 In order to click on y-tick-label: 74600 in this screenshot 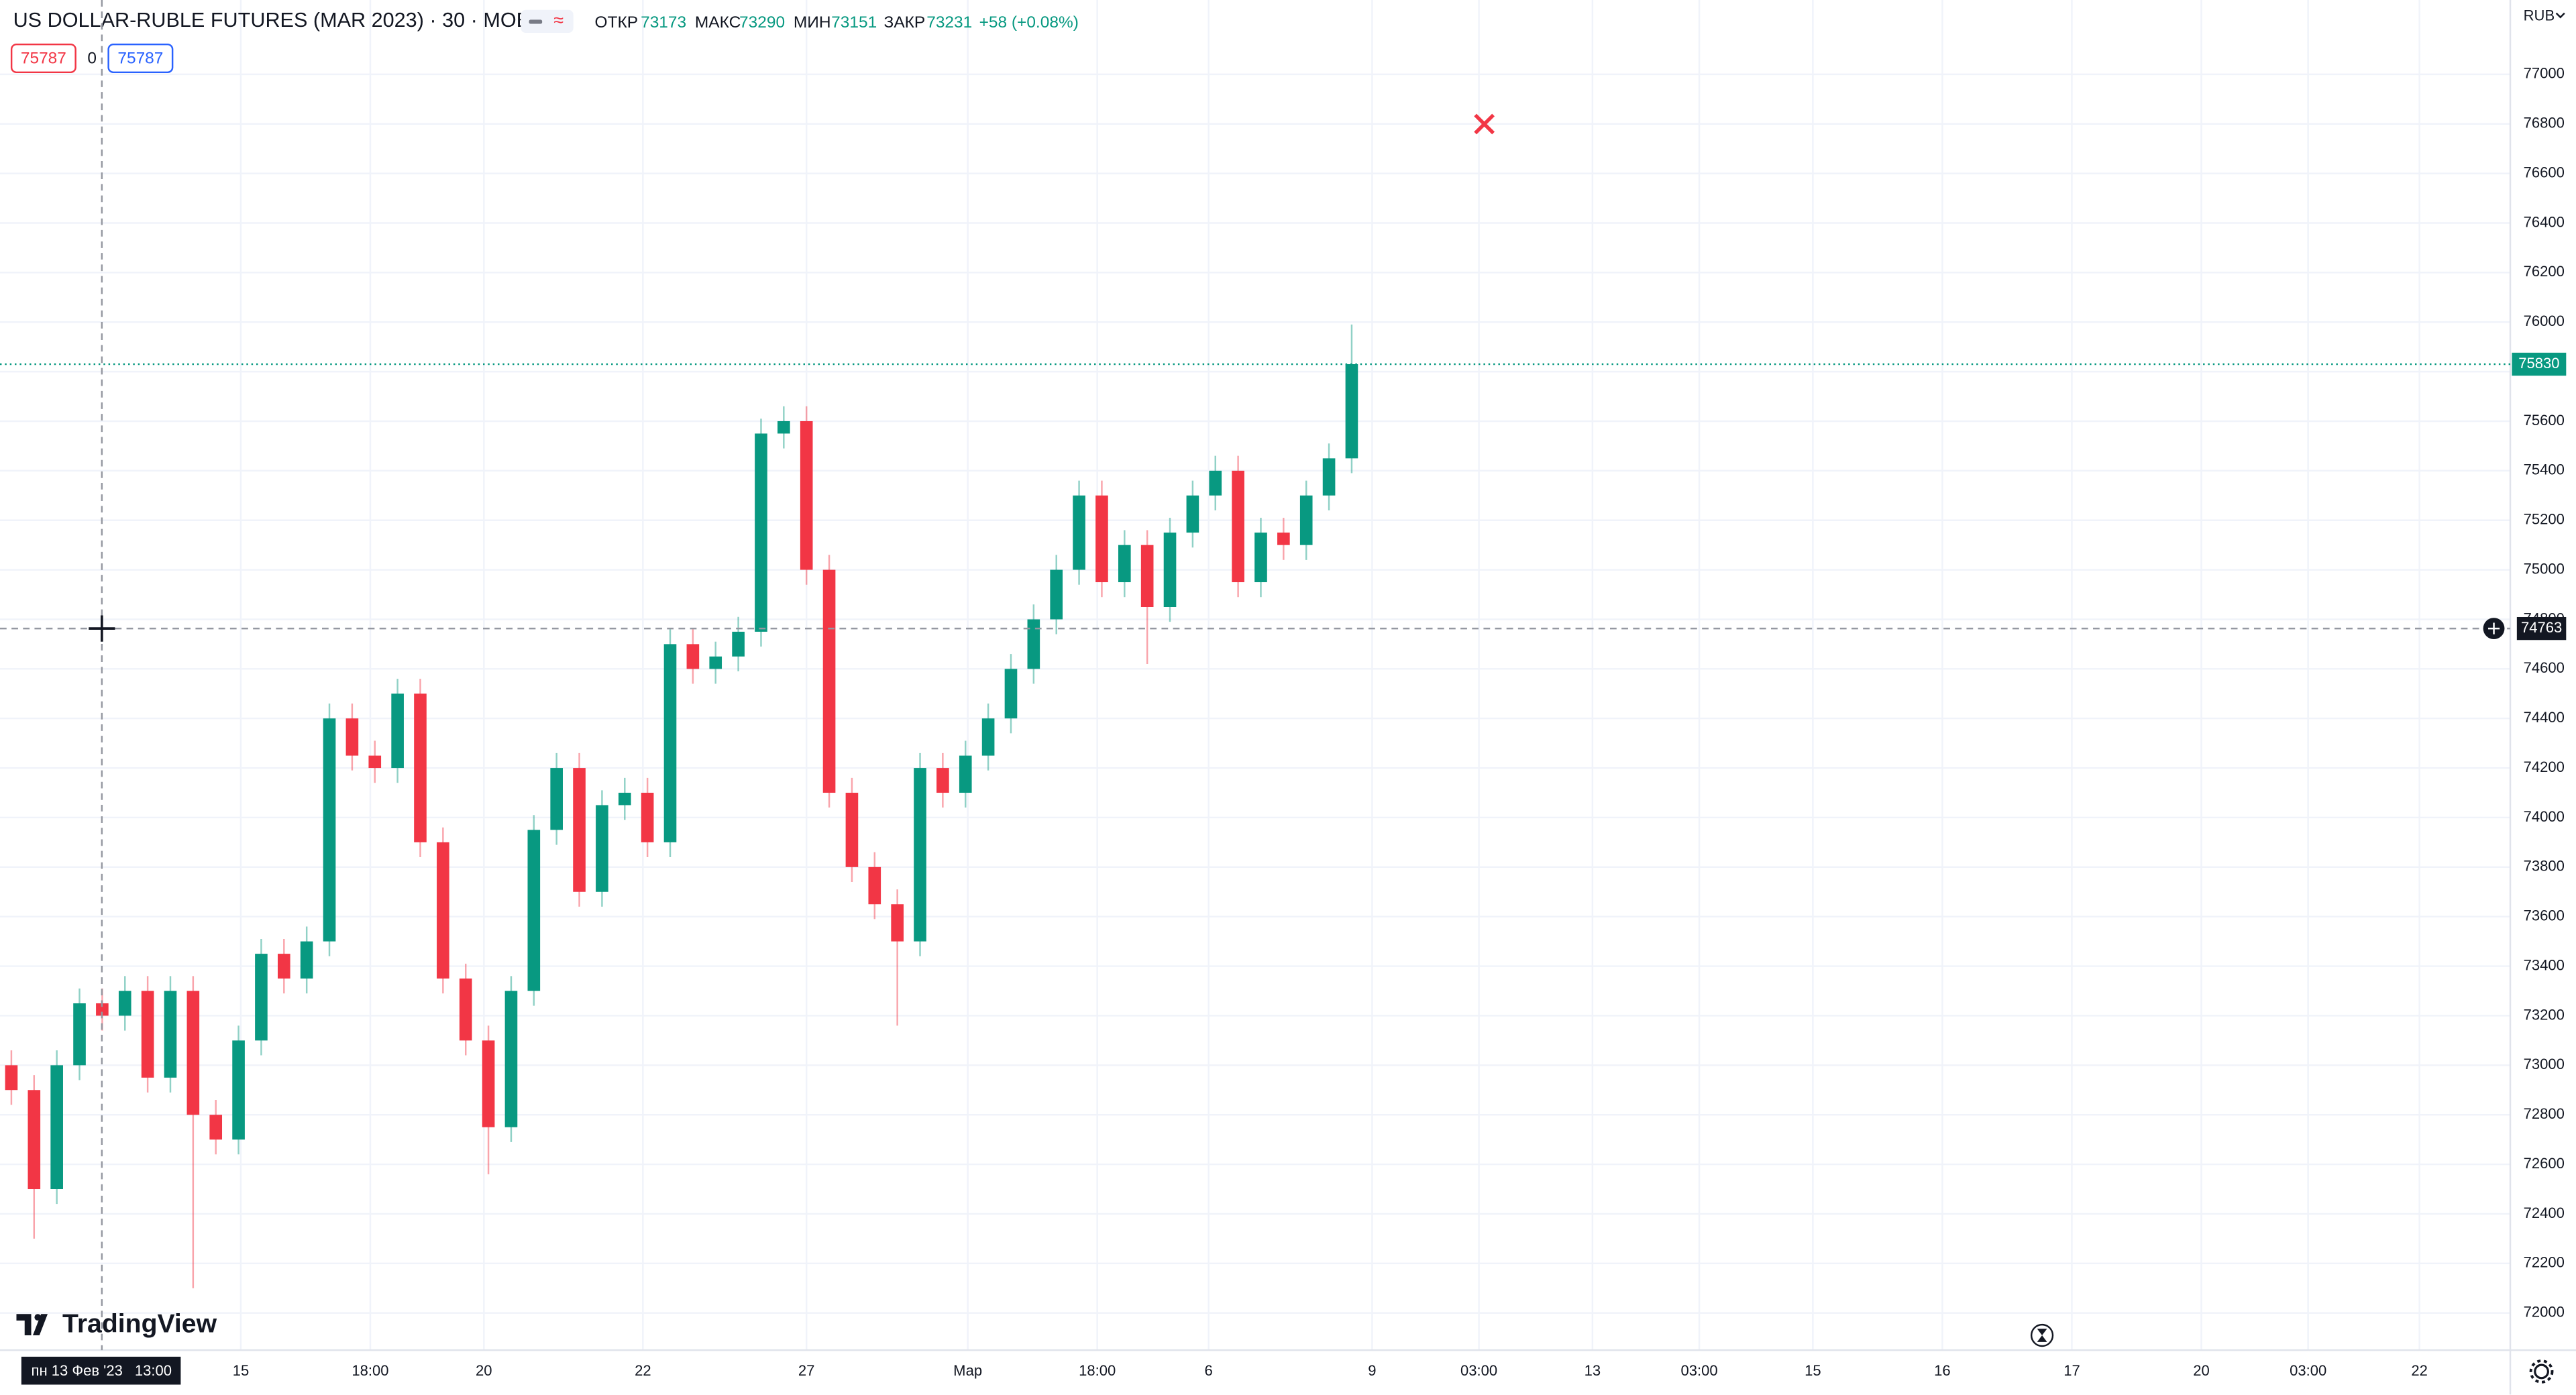, I will do `click(2544, 667)`.